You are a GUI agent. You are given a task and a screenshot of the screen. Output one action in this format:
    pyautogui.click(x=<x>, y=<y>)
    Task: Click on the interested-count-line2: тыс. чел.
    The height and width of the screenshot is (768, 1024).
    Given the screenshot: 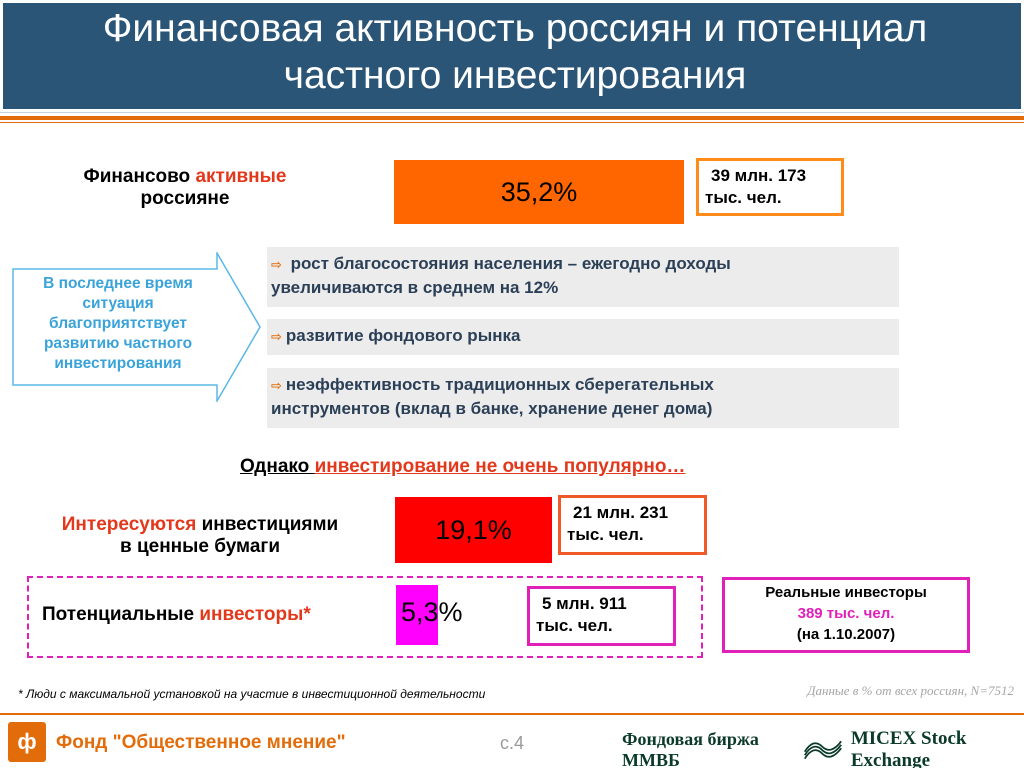 What is the action you would take?
    pyautogui.click(x=605, y=534)
    